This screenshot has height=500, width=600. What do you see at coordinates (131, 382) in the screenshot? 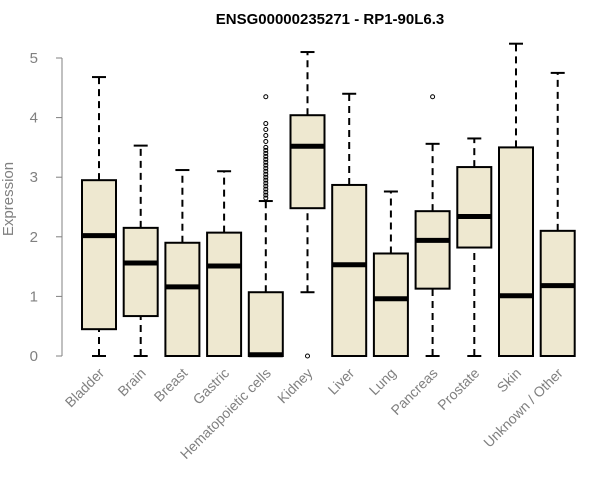
I see `x-tick-label-1: Brain` at bounding box center [131, 382].